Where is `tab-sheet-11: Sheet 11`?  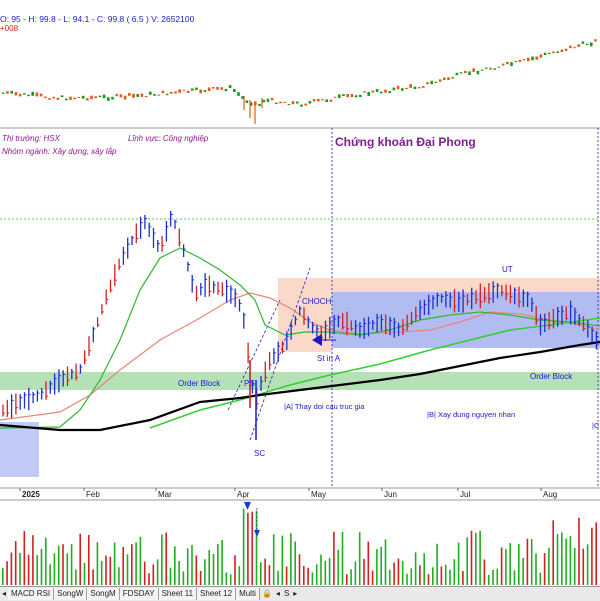
tab-sheet-11: Sheet 11 is located at coordinates (178, 594).